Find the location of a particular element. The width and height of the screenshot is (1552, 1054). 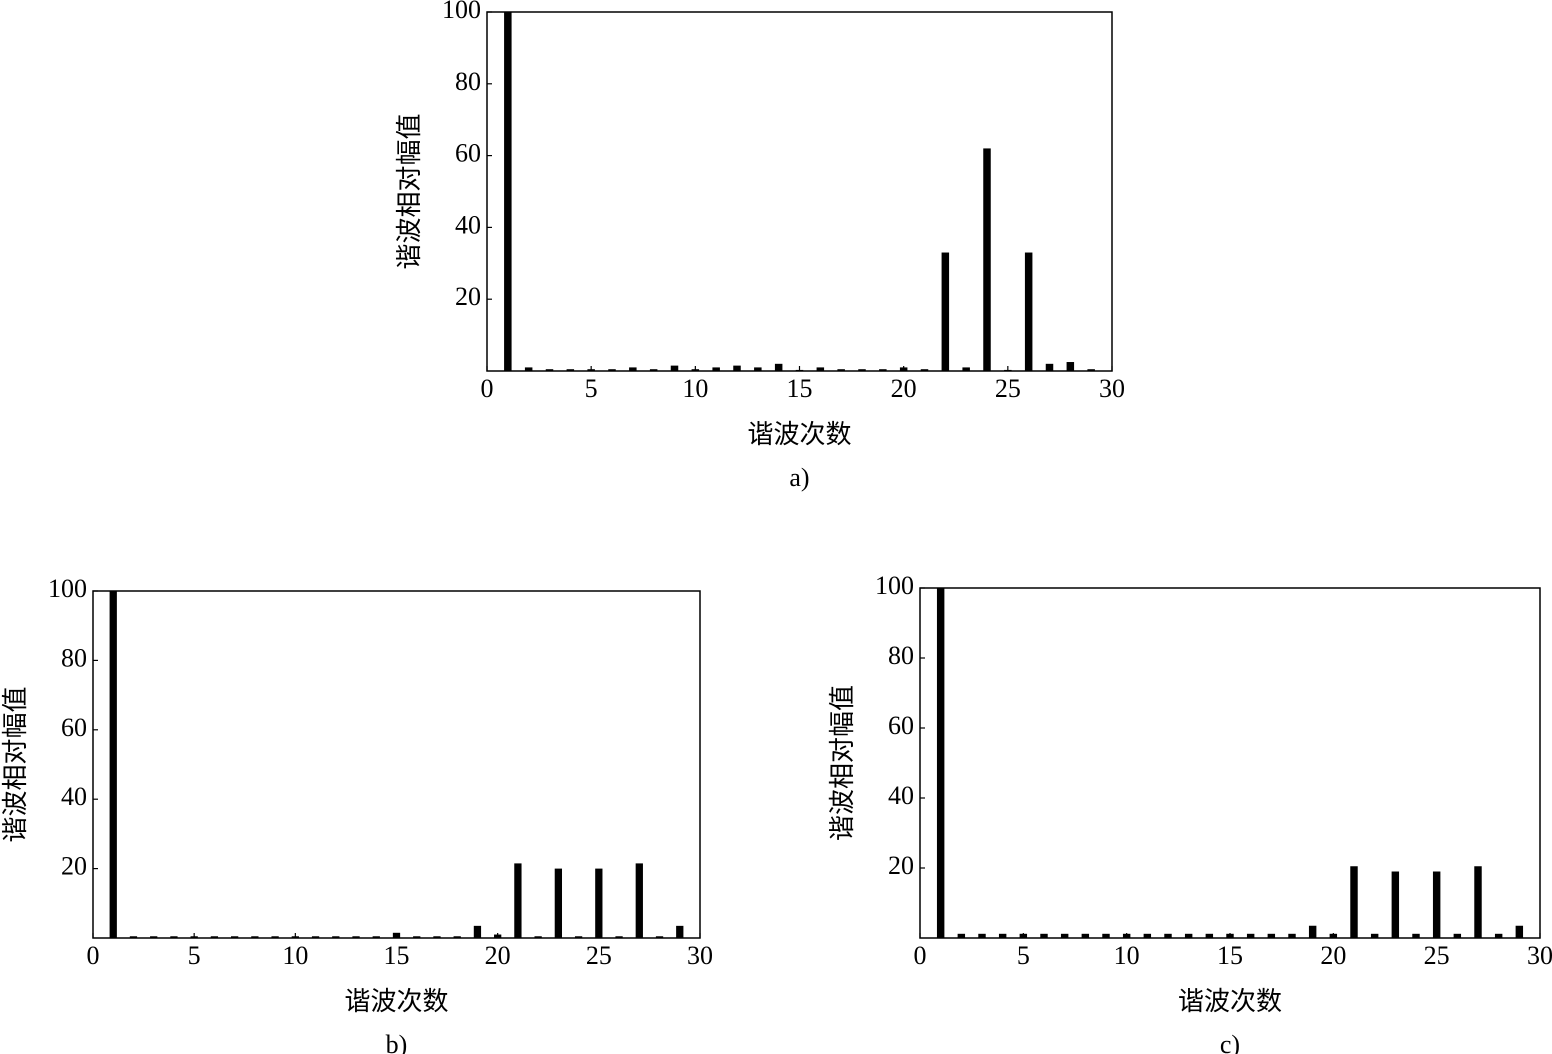

caption: c) is located at coordinates (1230, 1042).